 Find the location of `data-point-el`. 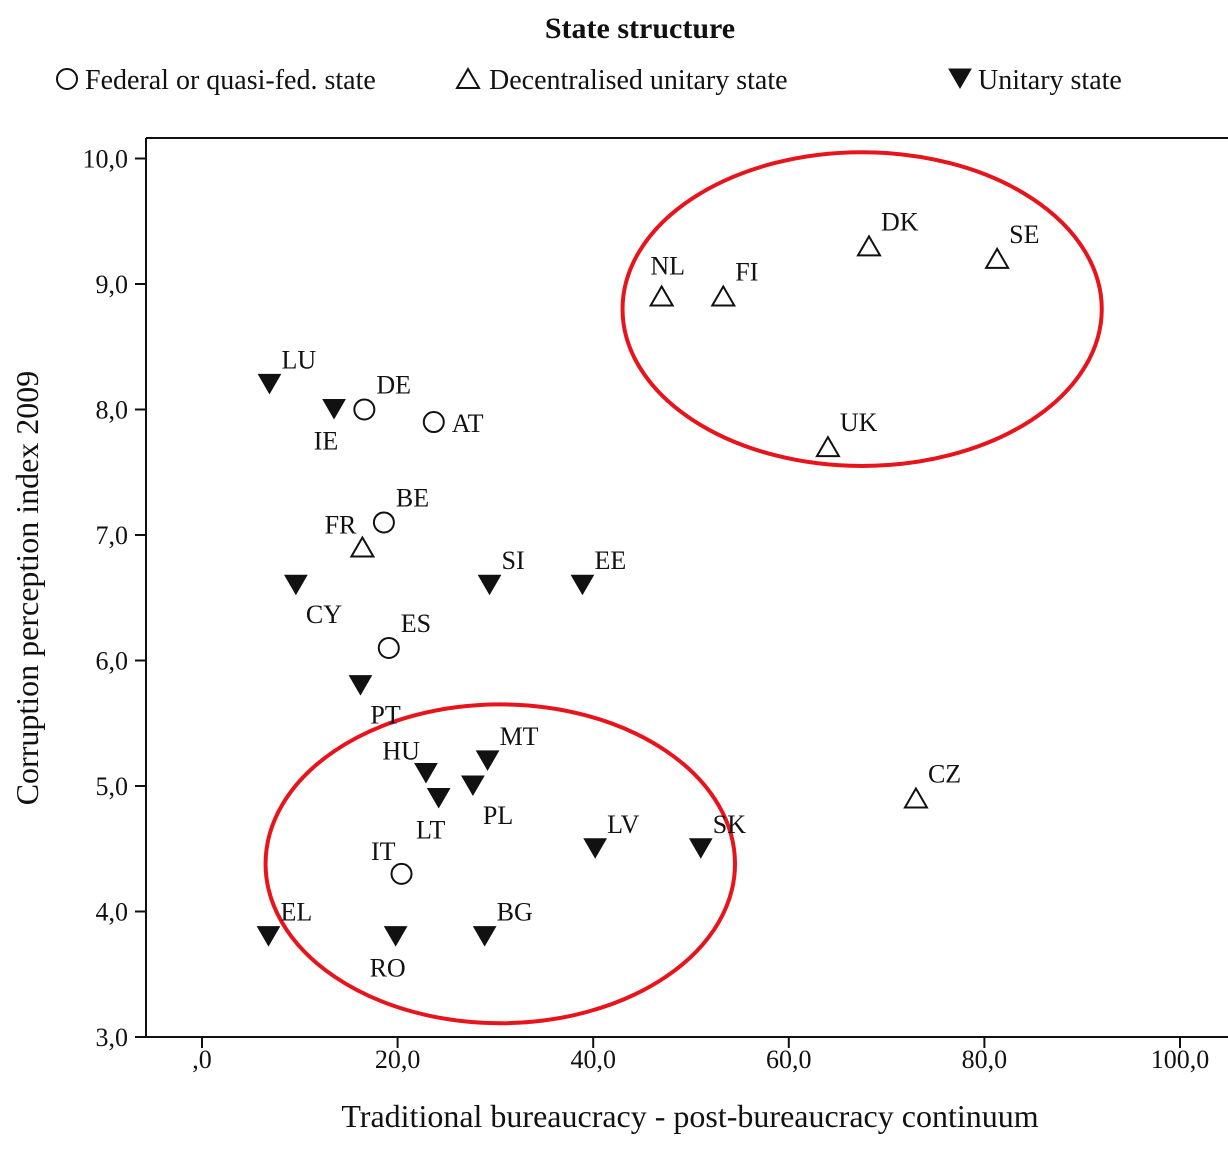

data-point-el is located at coordinates (268, 936).